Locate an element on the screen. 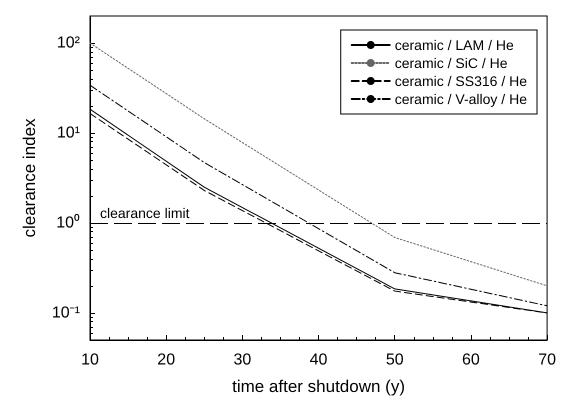 This screenshot has height=408, width=567. x-tick-label: 70 is located at coordinates (547, 360).